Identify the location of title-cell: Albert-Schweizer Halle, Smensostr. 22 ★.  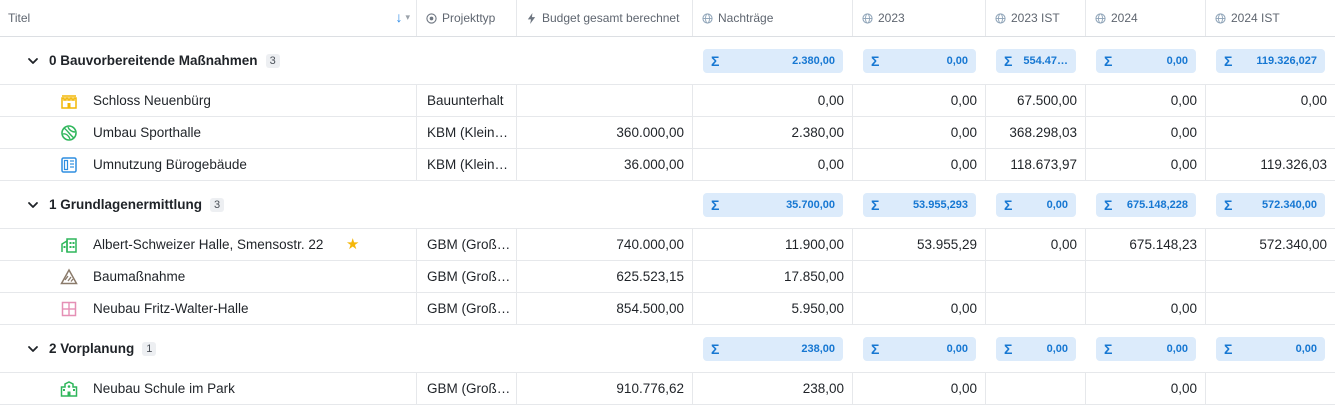
(208, 244).